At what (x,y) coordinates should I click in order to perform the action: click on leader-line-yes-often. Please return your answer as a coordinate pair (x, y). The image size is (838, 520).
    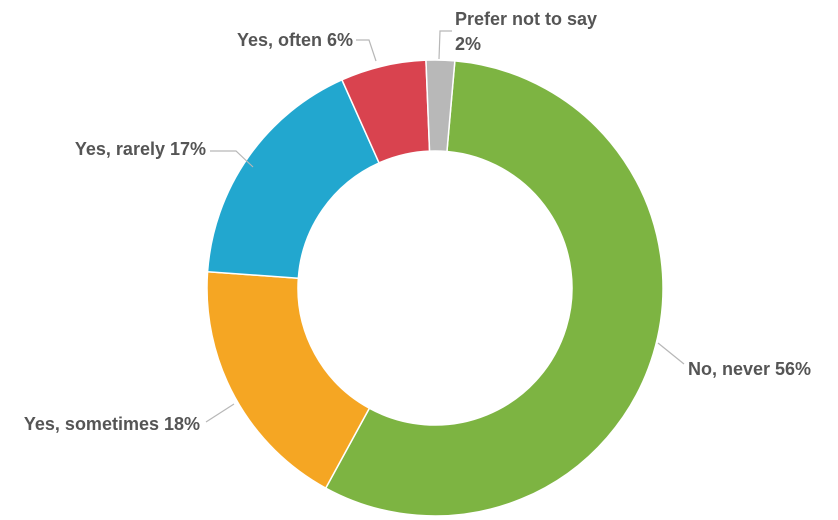
    Looking at the image, I should click on (366, 50).